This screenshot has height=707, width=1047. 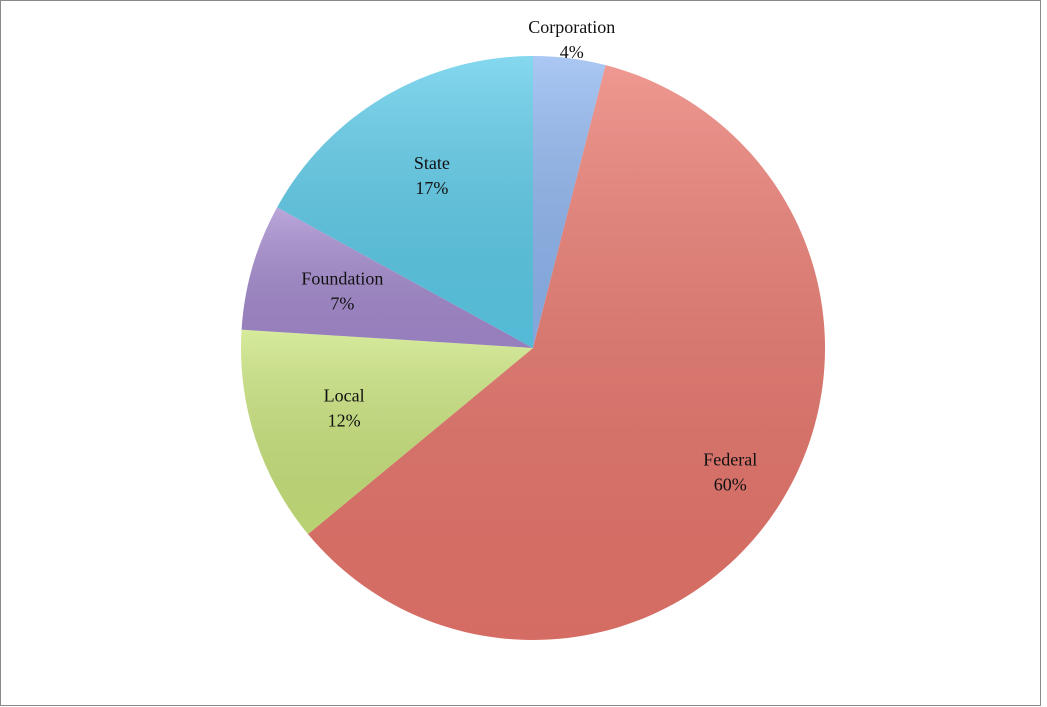 What do you see at coordinates (571, 27) in the screenshot?
I see `slice-label: Corporation` at bounding box center [571, 27].